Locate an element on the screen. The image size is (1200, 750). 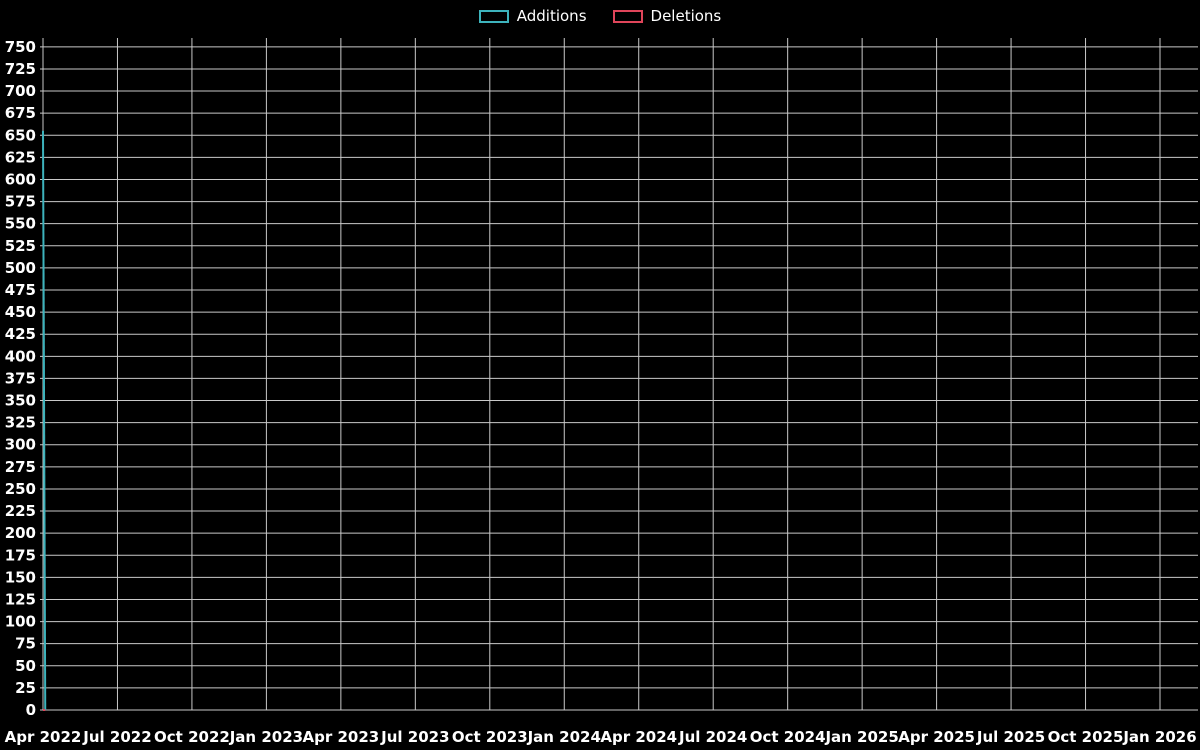
x-tick-label: Jan 2023 is located at coordinates (266, 737).